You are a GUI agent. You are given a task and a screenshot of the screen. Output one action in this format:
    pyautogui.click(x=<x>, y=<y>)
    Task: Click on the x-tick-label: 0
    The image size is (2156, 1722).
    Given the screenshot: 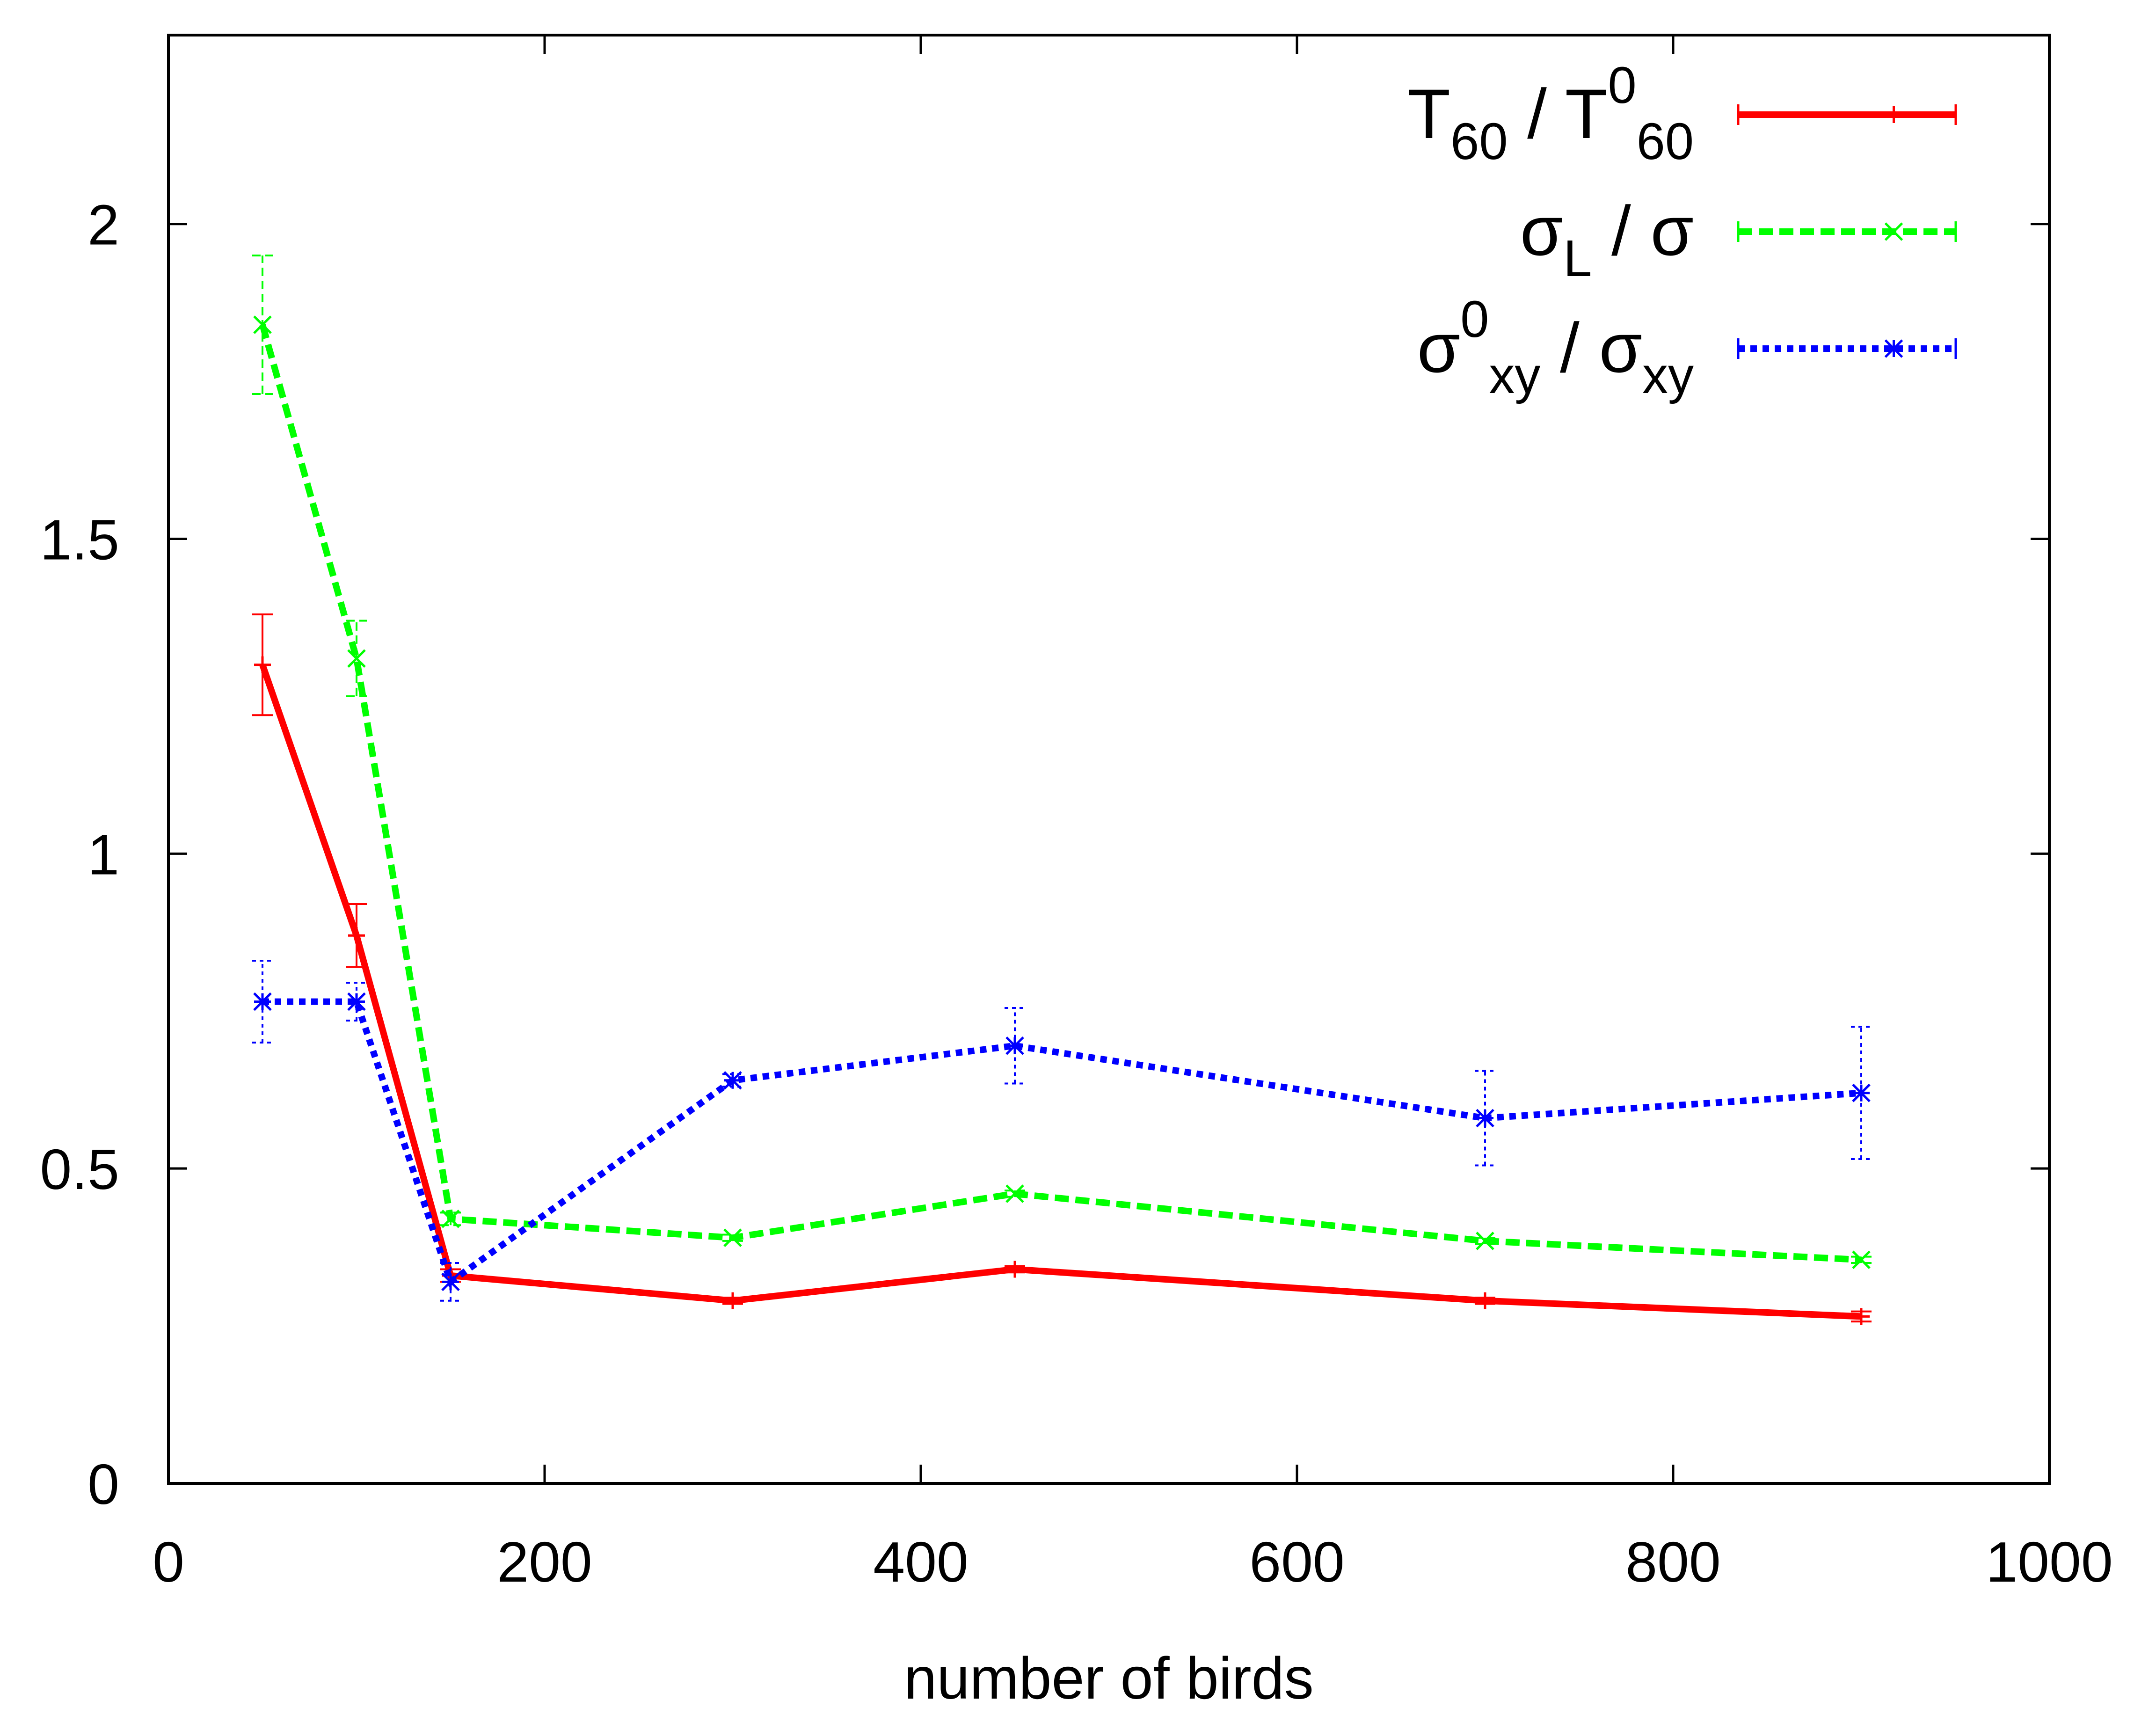 What is the action you would take?
    pyautogui.click(x=168, y=1562)
    